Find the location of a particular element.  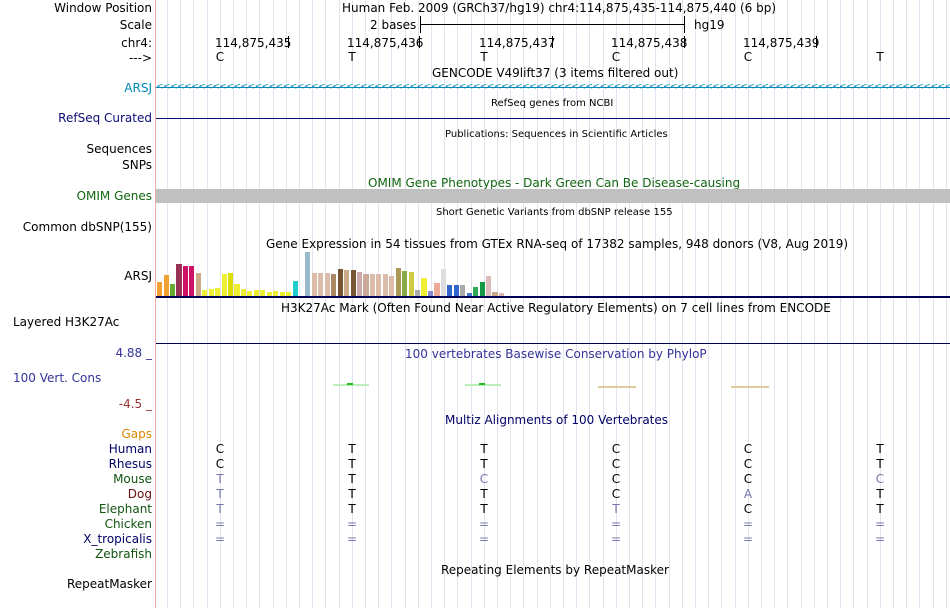

species-label: Rhesus is located at coordinates (130, 464).